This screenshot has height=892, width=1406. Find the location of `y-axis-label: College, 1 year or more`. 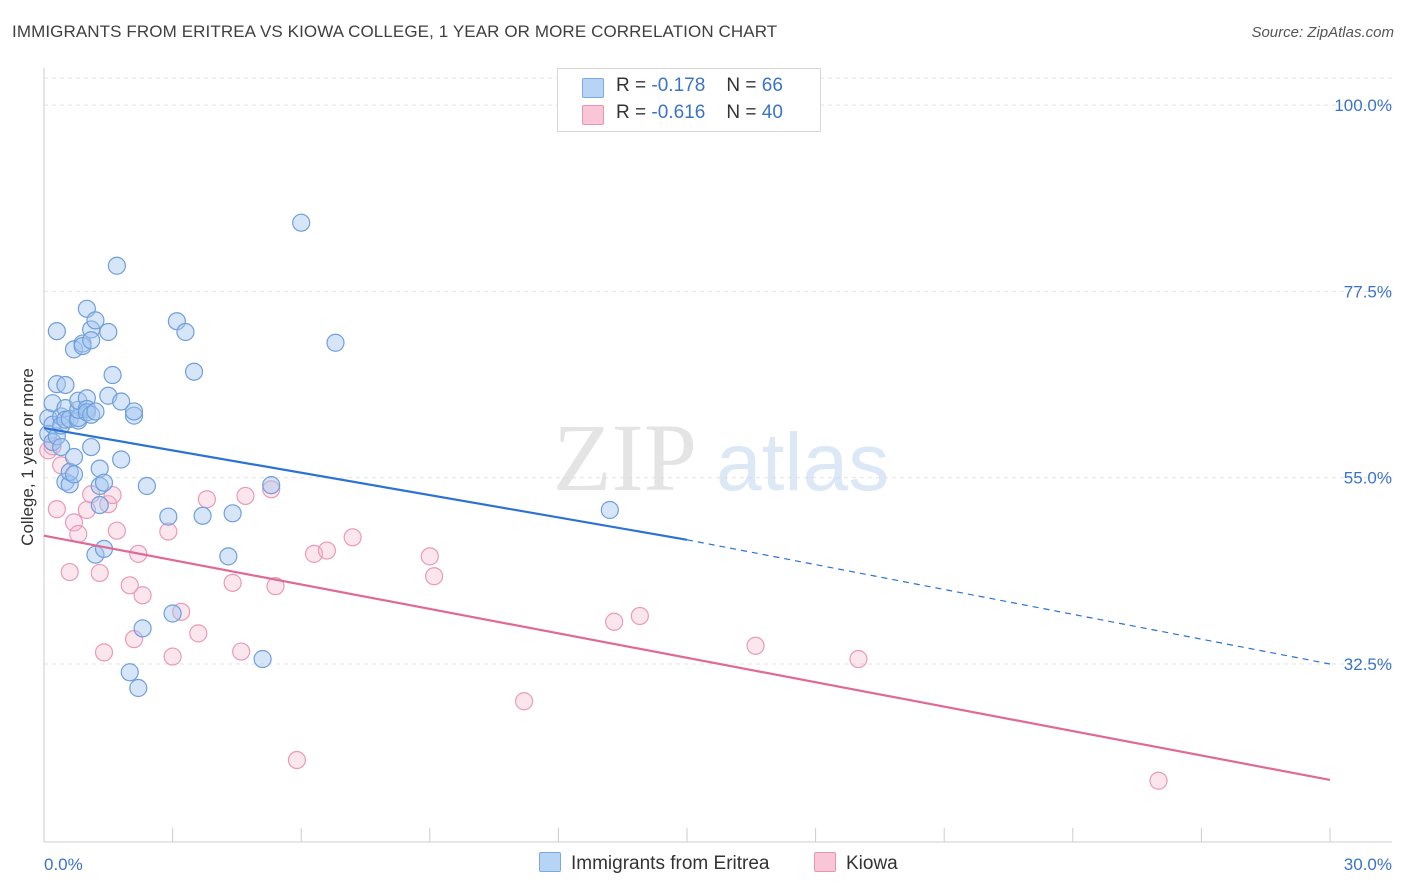

y-axis-label: College, 1 year or more is located at coordinates (27, 457).